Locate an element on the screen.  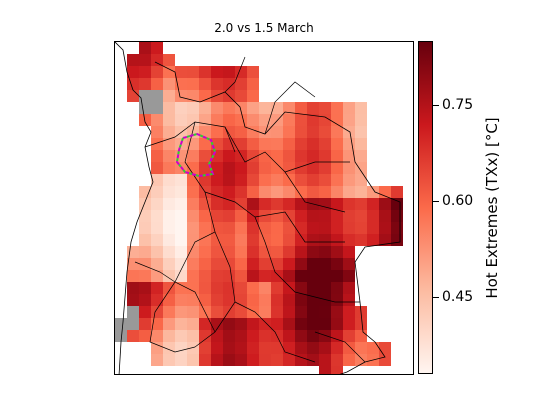
colorbar-tick is located at coordinates (436, 105).